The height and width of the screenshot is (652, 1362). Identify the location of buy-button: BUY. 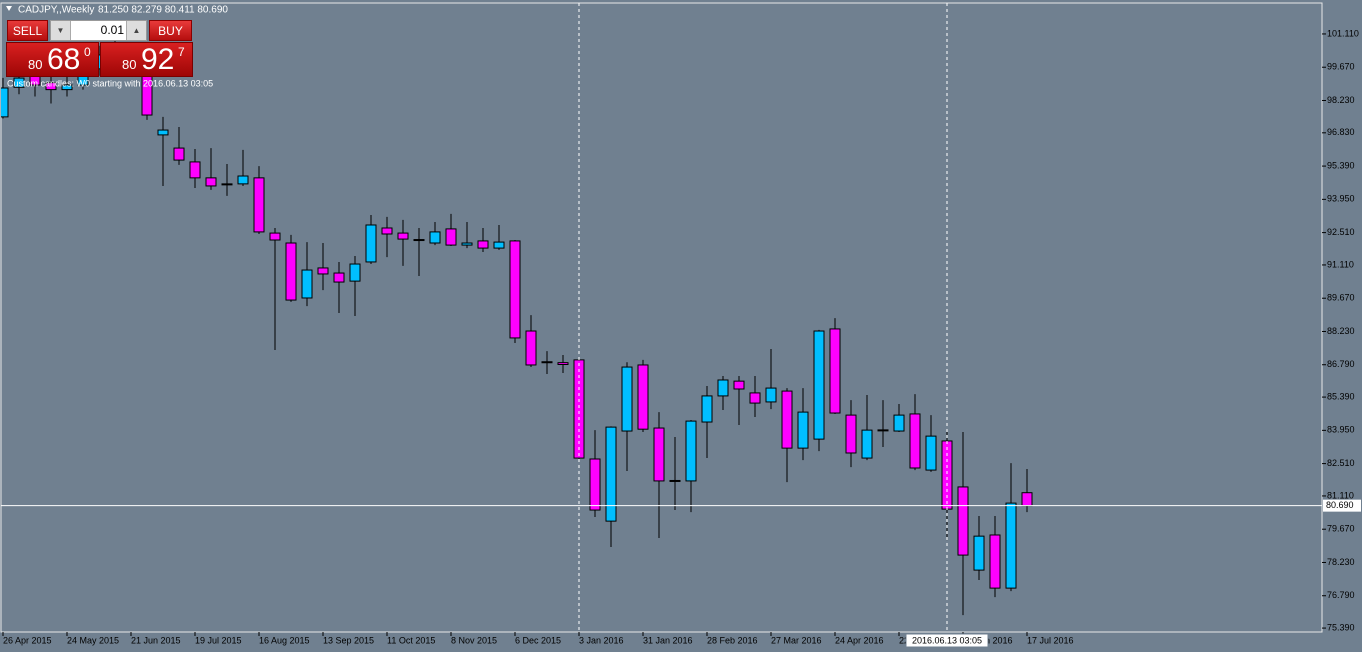
(170, 30).